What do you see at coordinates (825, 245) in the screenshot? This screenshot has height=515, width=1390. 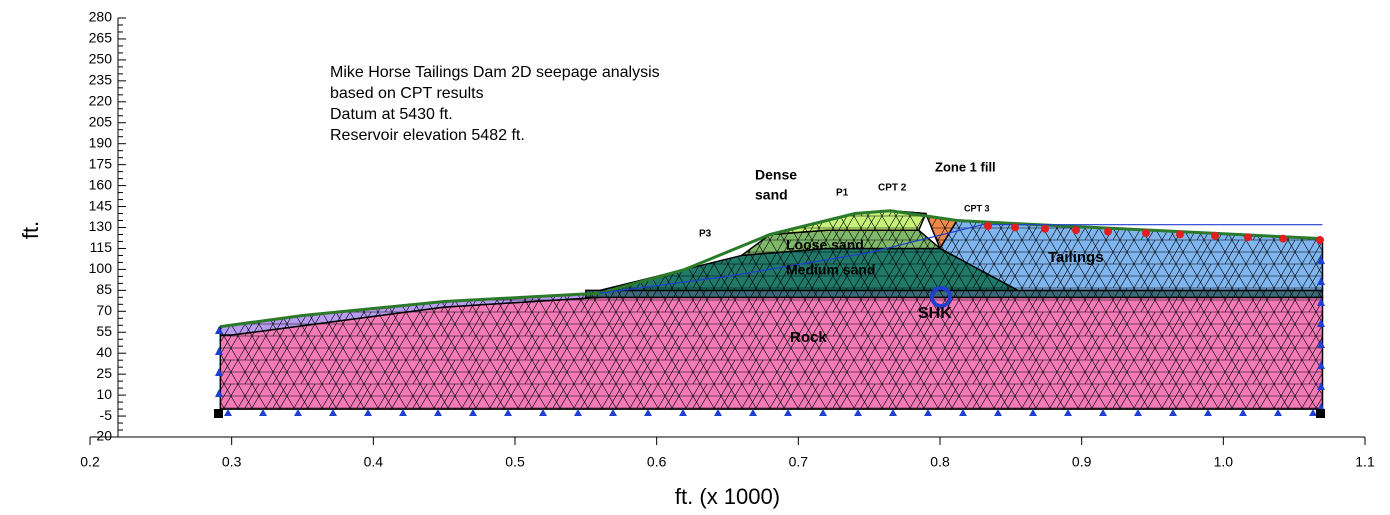 I see `annotation: Loose sand` at bounding box center [825, 245].